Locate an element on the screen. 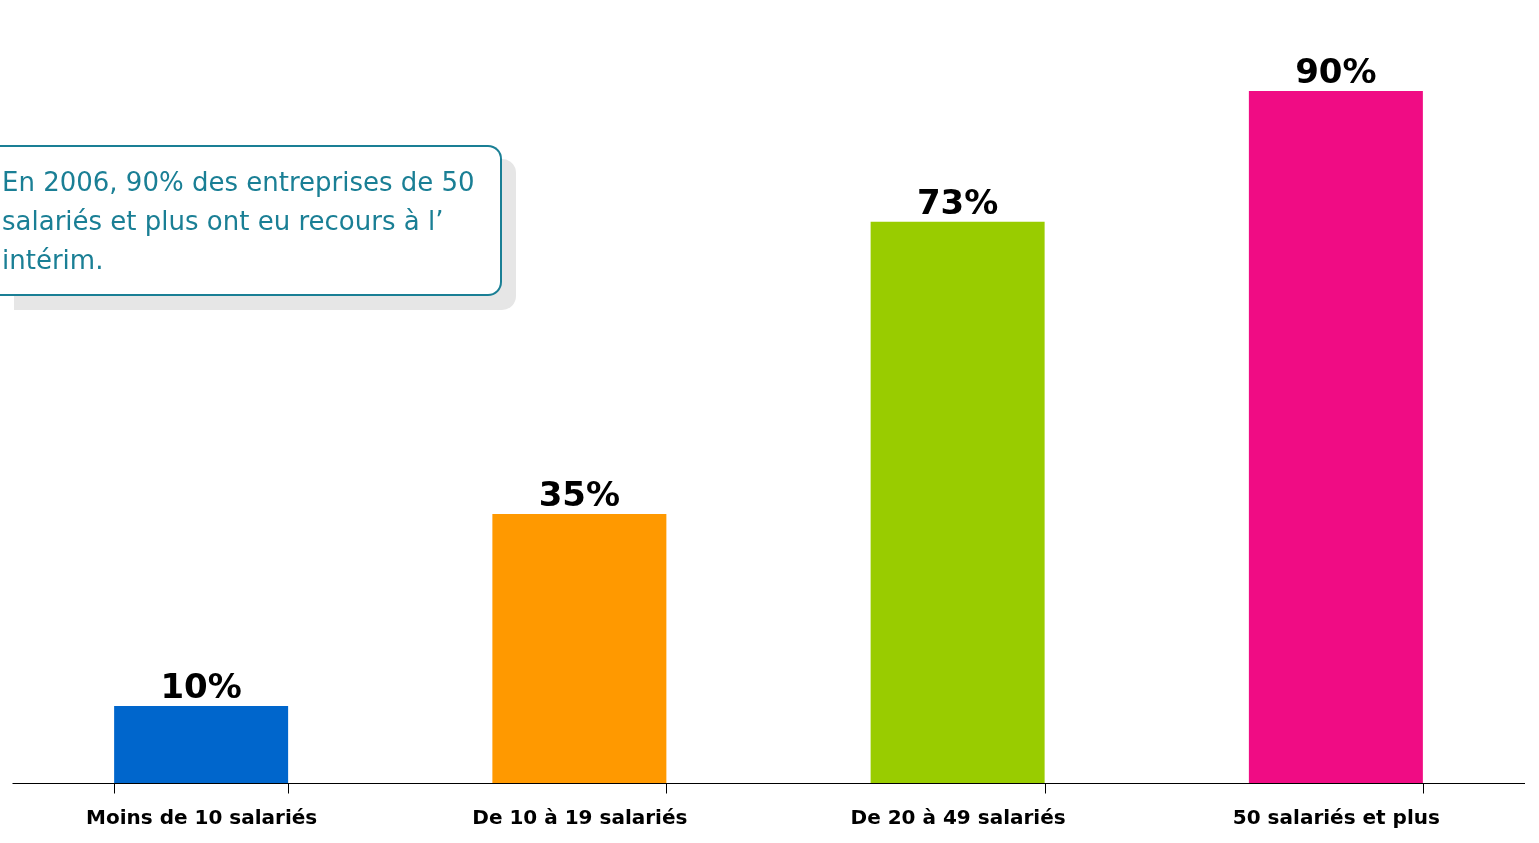  data-label: 10% is located at coordinates (201, 686).